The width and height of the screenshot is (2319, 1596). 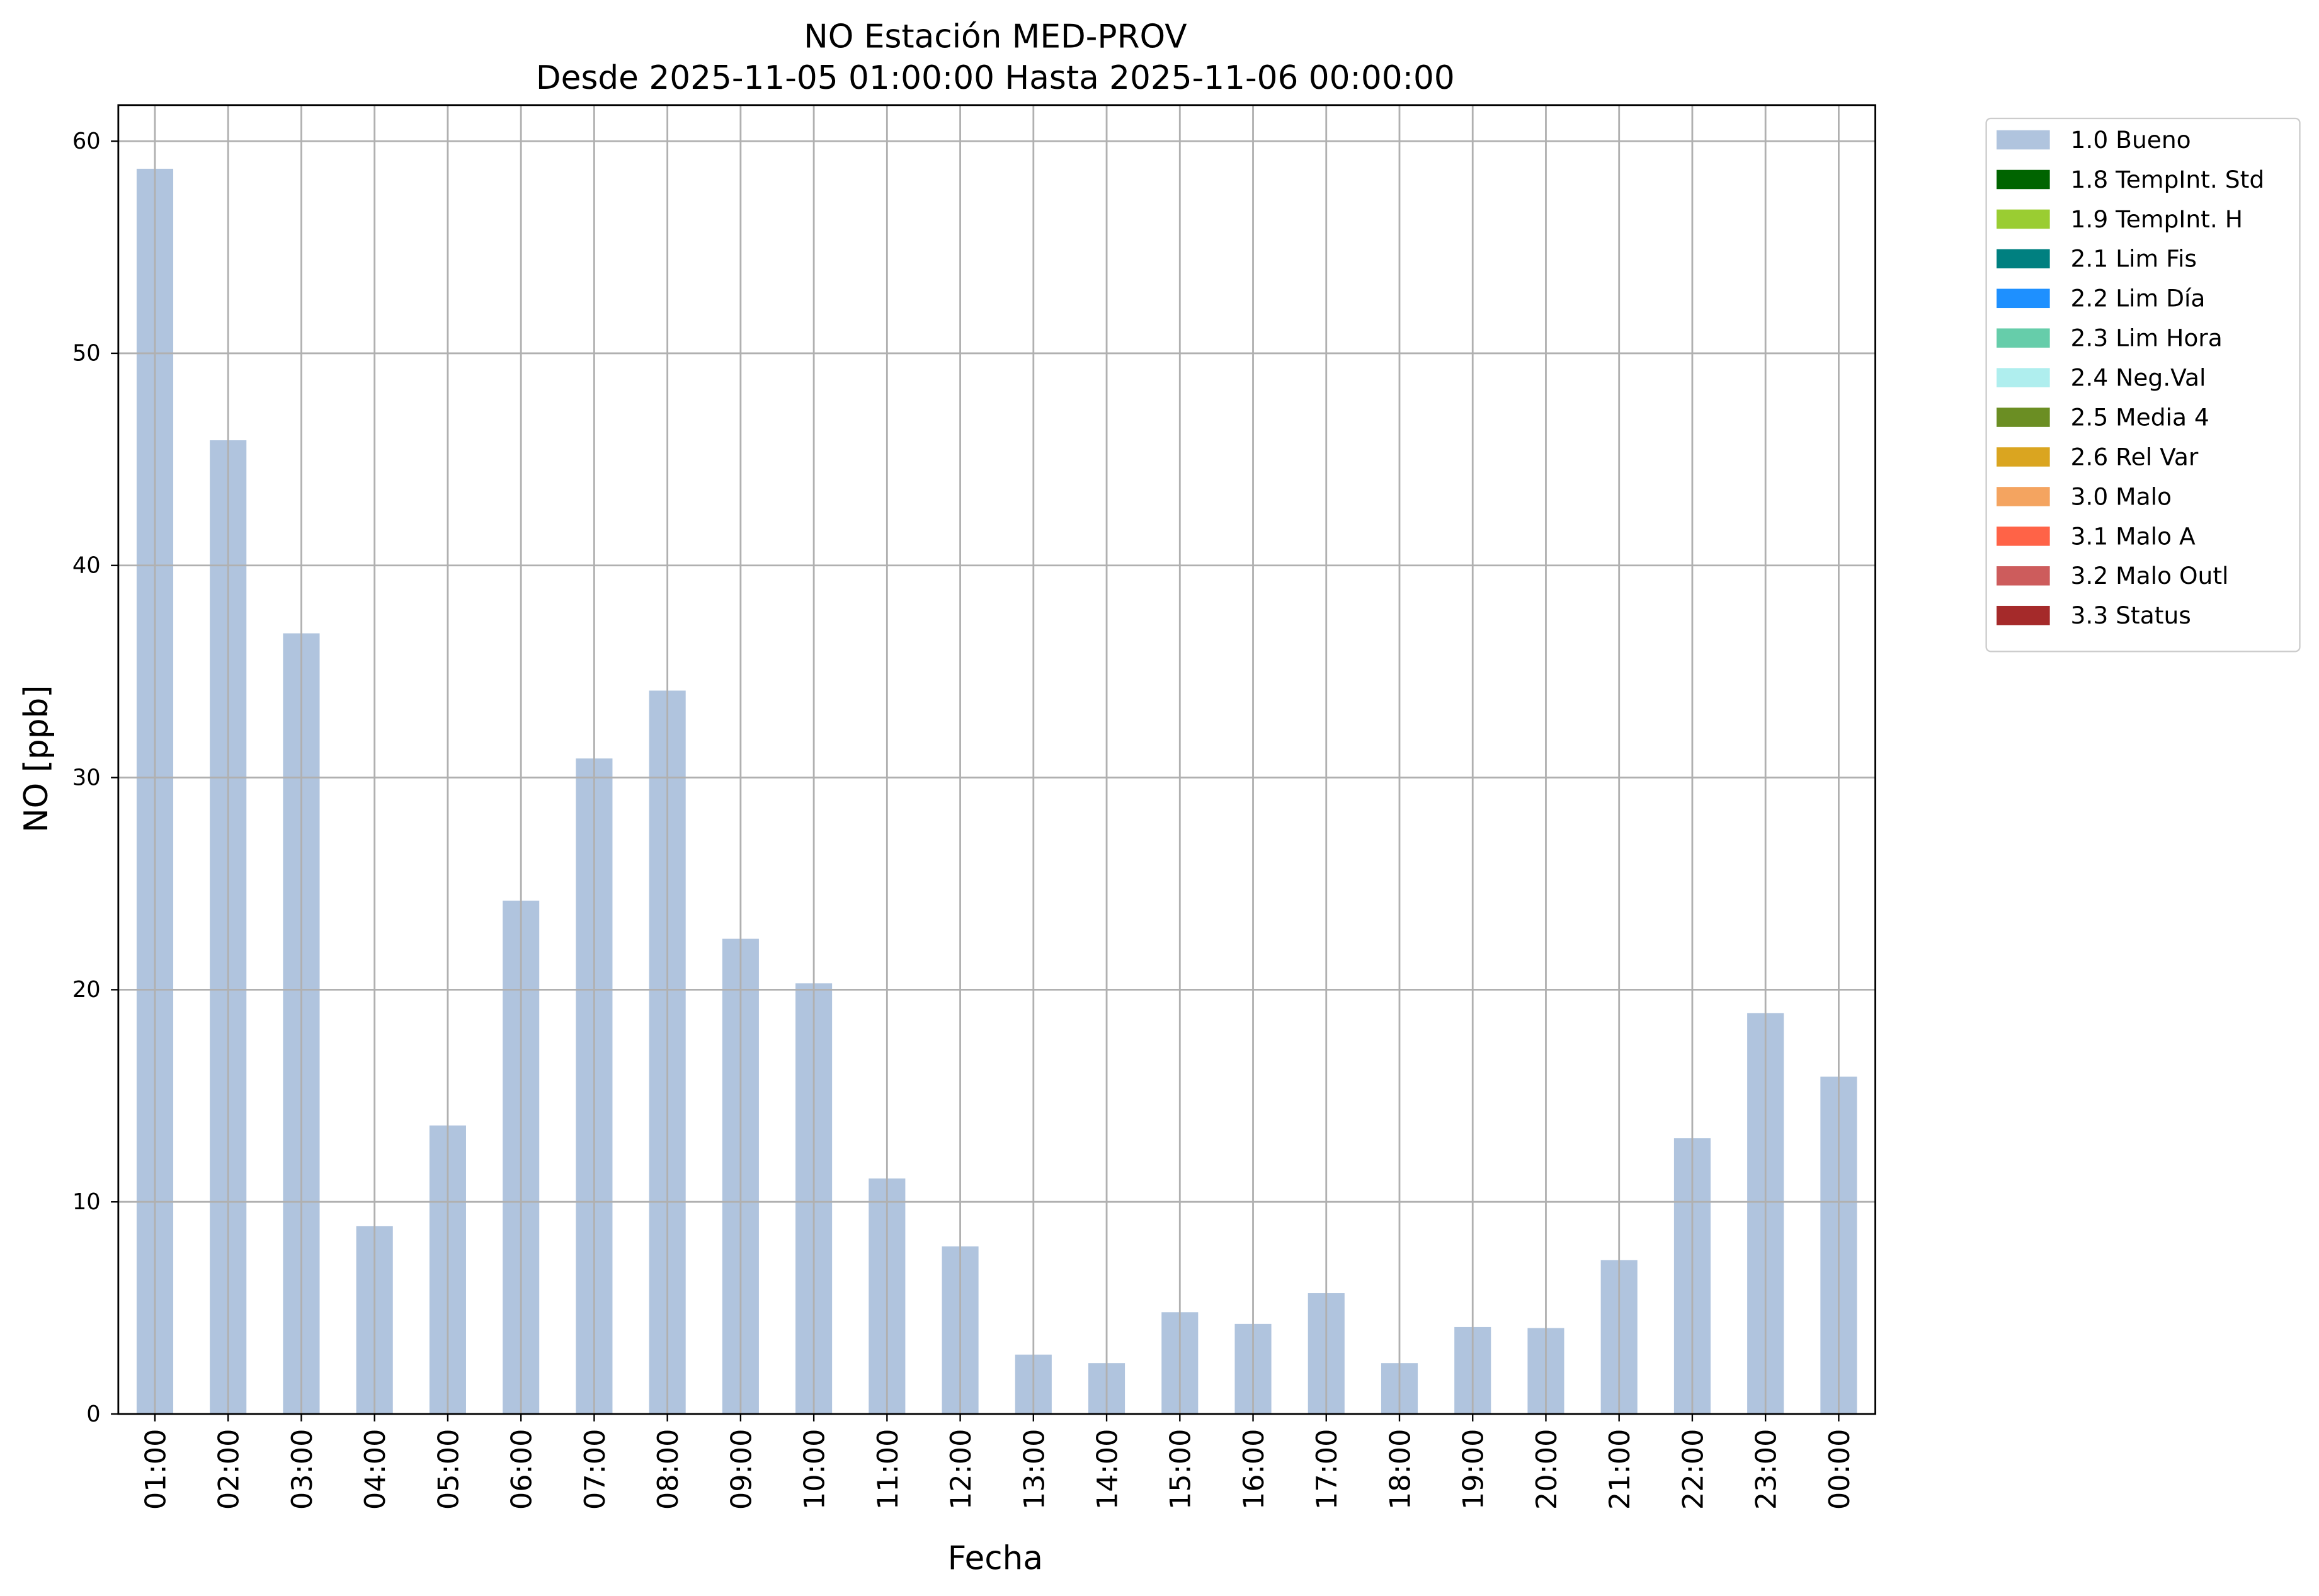 What do you see at coordinates (815, 1469) in the screenshot?
I see `x-tick-label: 10:00` at bounding box center [815, 1469].